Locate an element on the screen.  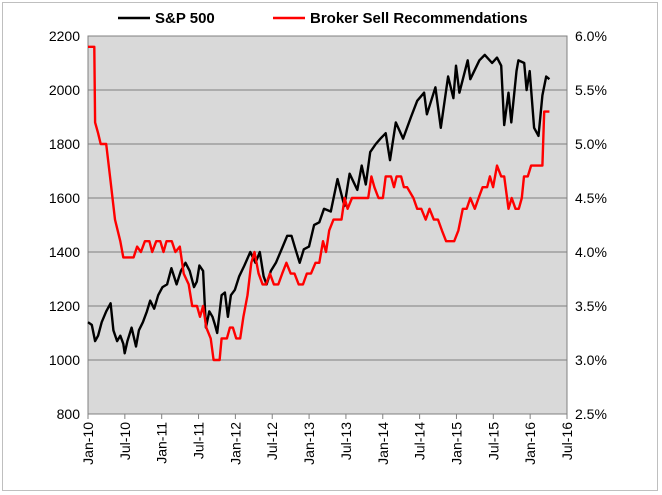
left-tick-label: 2200 is located at coordinates (64, 36).